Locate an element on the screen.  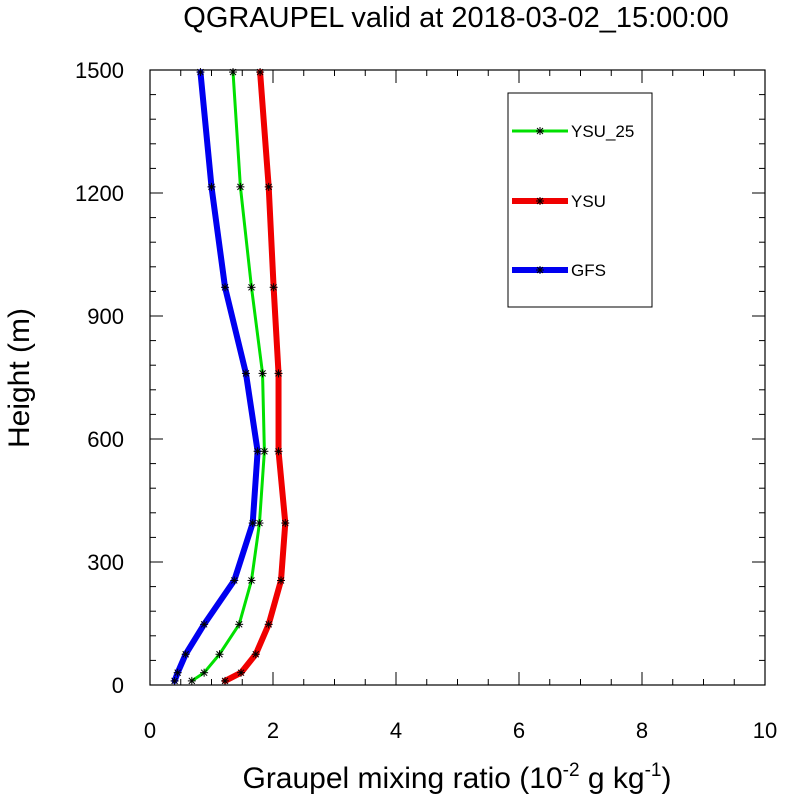
x-tick-label: 2 is located at coordinates (273, 730).